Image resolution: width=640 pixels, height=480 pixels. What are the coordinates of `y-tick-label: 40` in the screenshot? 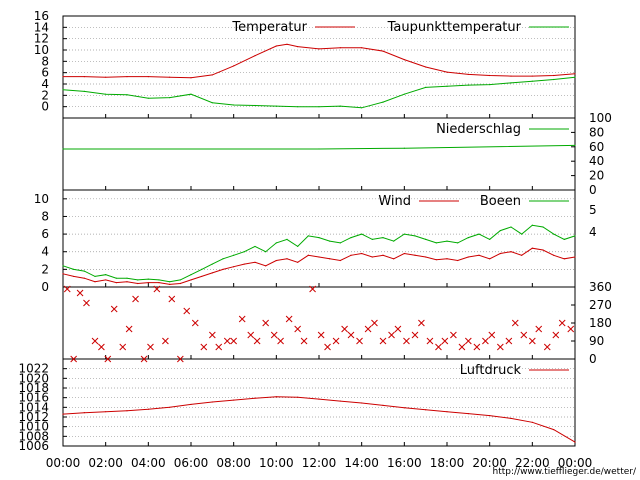 It's located at (596, 161).